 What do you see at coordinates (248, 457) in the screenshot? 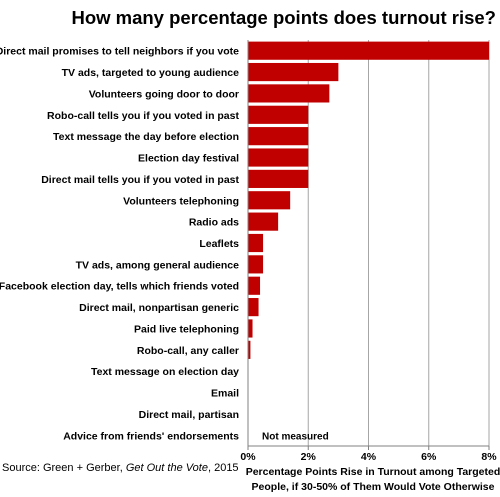
I see `x-tick-label: 0%` at bounding box center [248, 457].